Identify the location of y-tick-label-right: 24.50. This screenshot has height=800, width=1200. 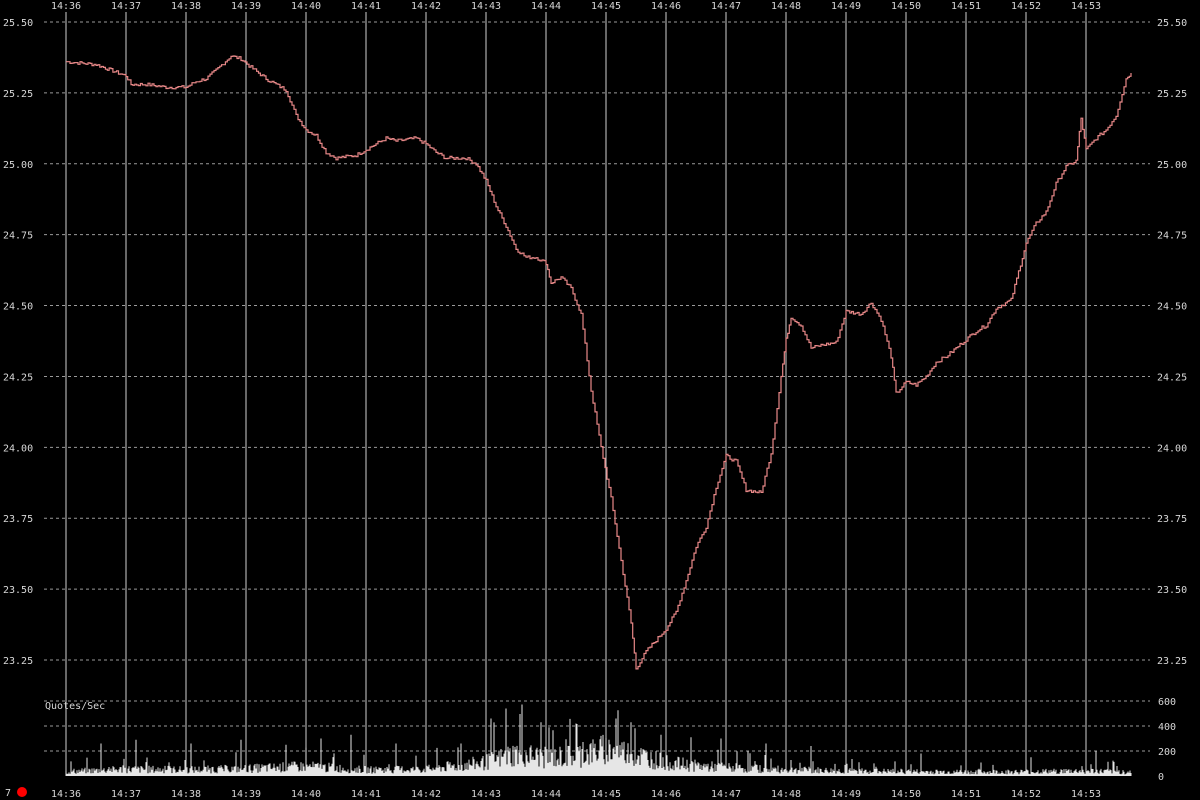
(1172, 307).